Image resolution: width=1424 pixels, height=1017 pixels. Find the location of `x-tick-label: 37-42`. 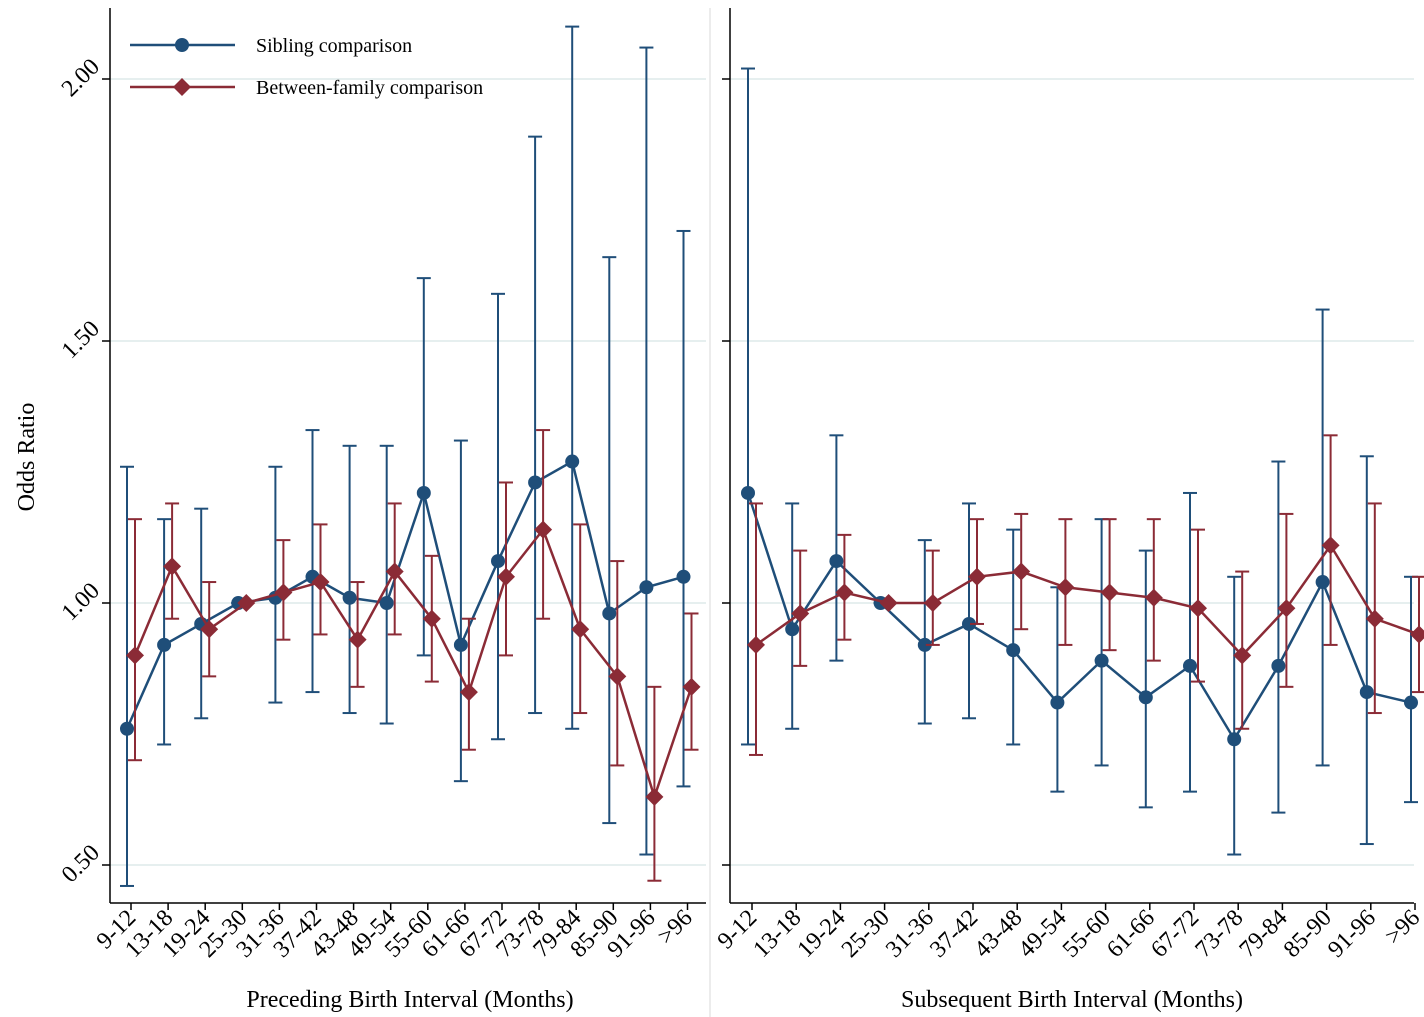

x-tick-label: 37-42 is located at coordinates (954, 934).